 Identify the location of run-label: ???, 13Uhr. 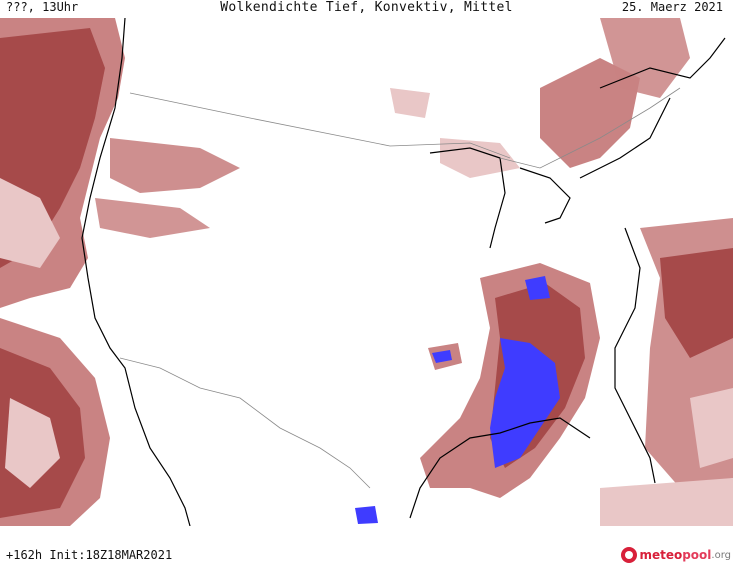
(42, 7).